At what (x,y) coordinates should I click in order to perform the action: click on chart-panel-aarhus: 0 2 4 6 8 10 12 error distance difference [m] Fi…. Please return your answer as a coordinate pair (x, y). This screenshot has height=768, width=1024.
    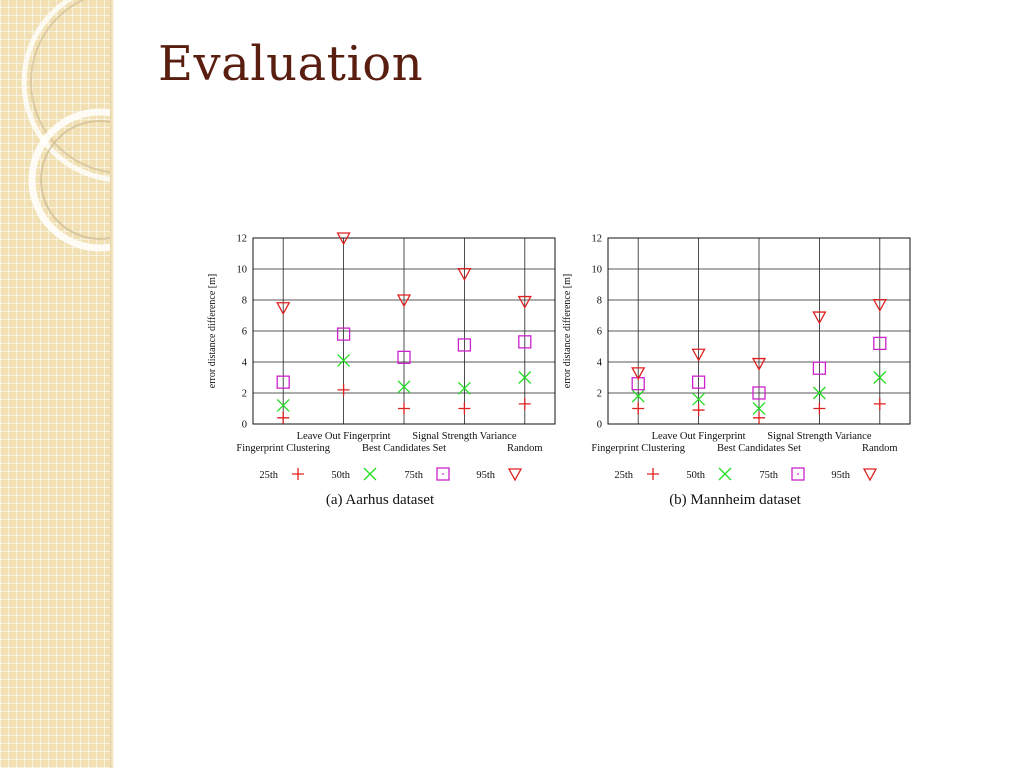
    Looking at the image, I should click on (380, 378).